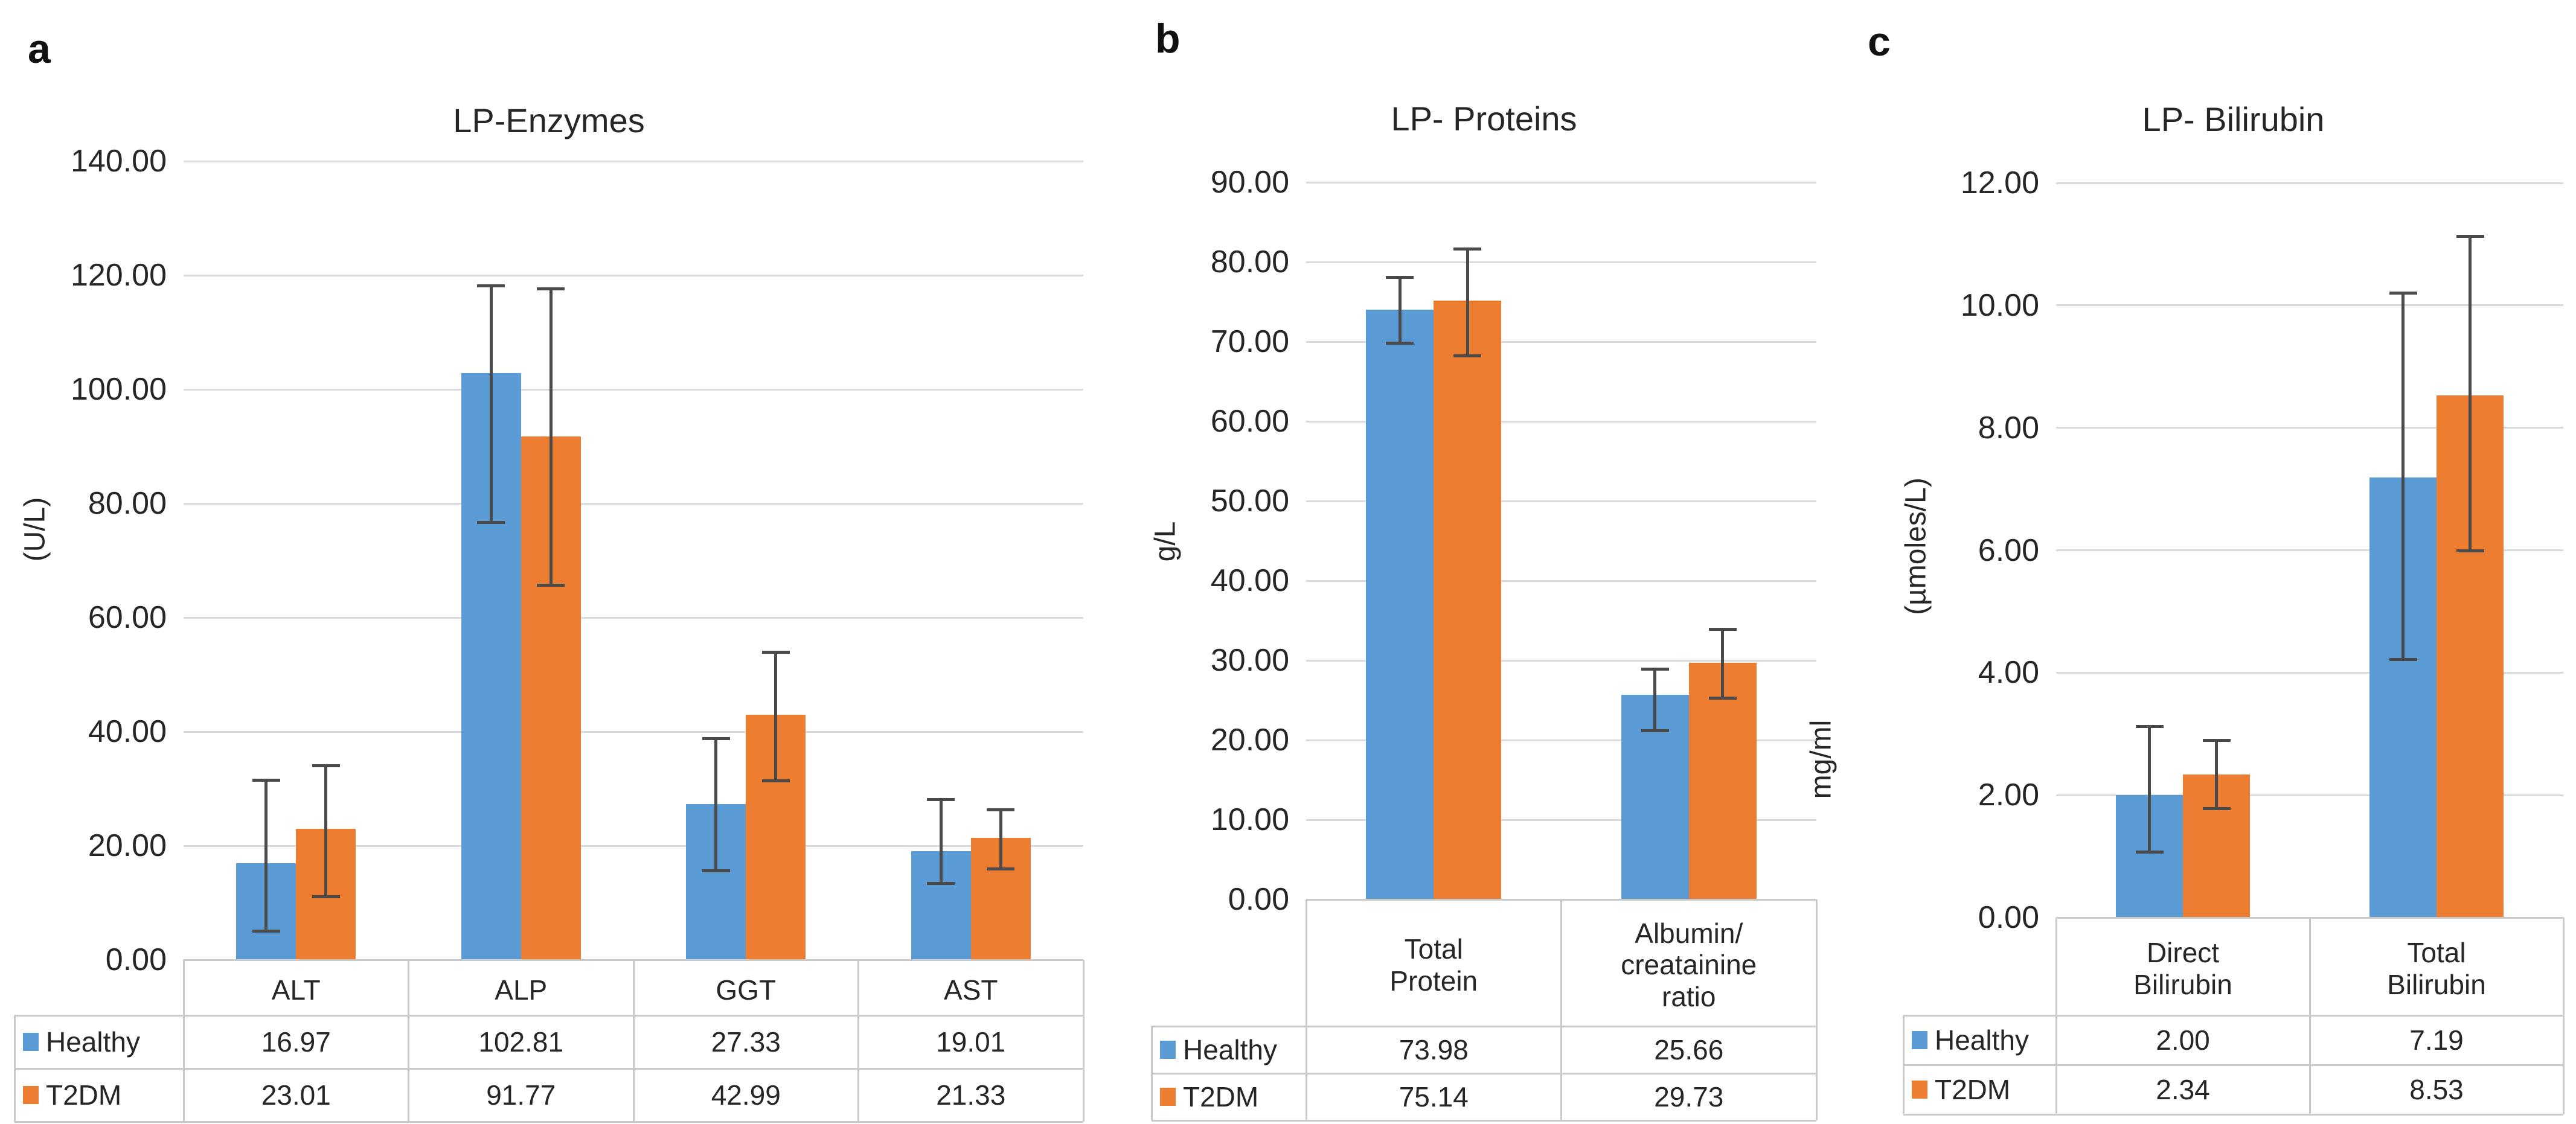 Image resolution: width=2576 pixels, height=1124 pixels. Describe the element at coordinates (1484, 1120) in the screenshot. I see `table-bottom-border-b` at that location.